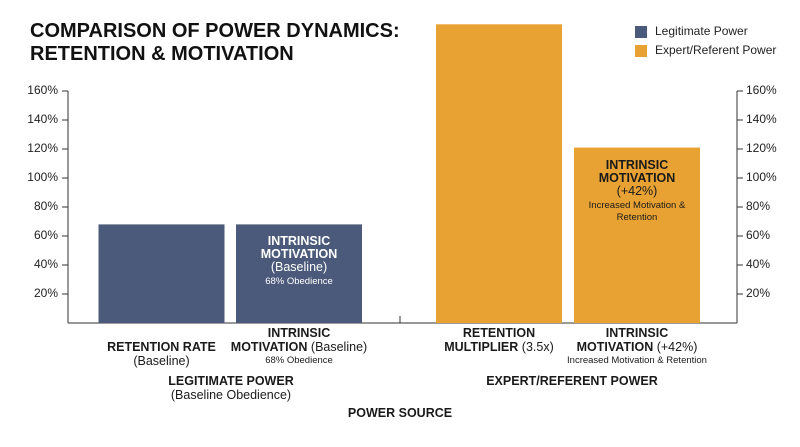 The height and width of the screenshot is (447, 800). Describe the element at coordinates (677, 347) in the screenshot. I see `category-detail: (+42%)` at that location.